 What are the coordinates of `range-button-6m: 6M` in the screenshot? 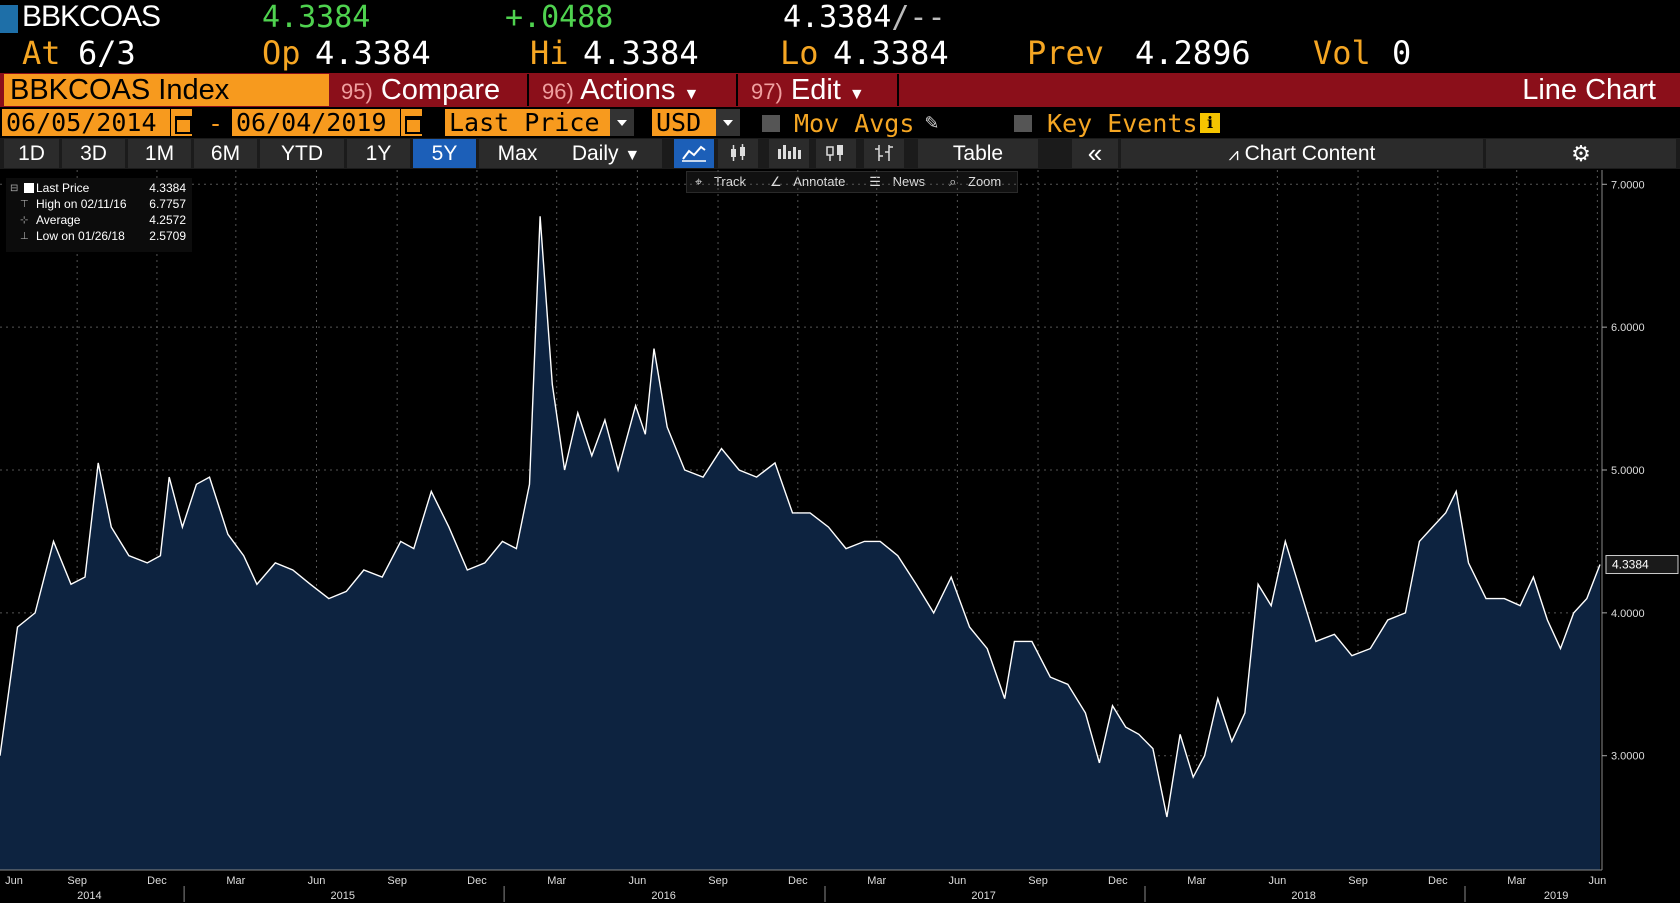 It's located at (225, 153).